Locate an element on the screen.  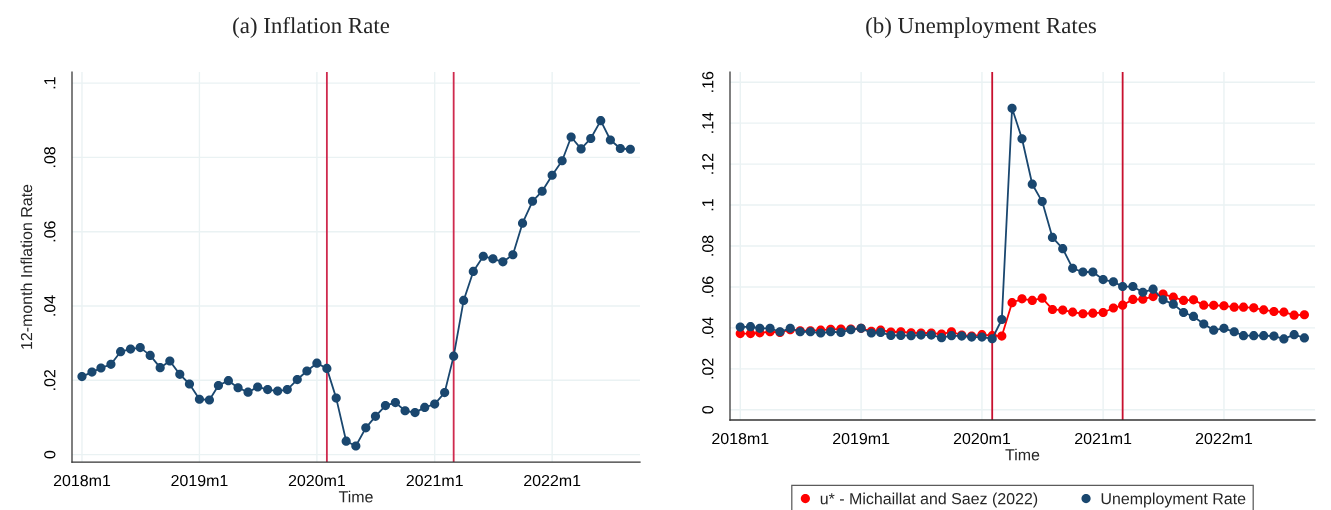
legend-label: u* - Michaillat and Saez (2022) is located at coordinates (929, 500).